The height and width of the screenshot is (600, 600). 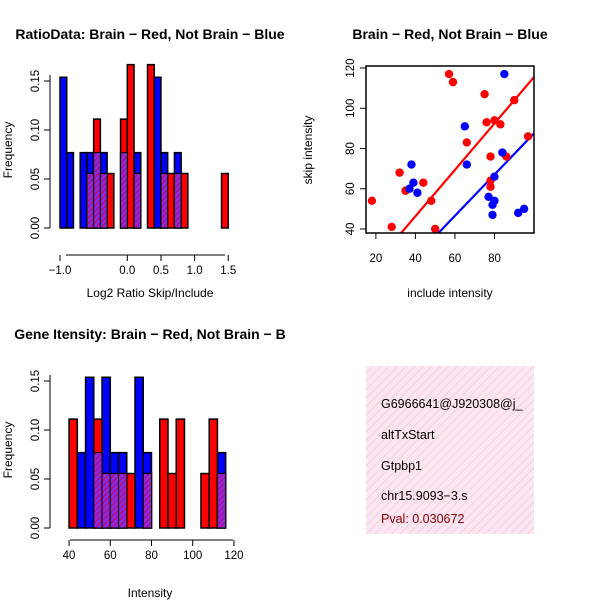 What do you see at coordinates (144, 146) in the screenshot?
I see `ratio-histogram-bars` at bounding box center [144, 146].